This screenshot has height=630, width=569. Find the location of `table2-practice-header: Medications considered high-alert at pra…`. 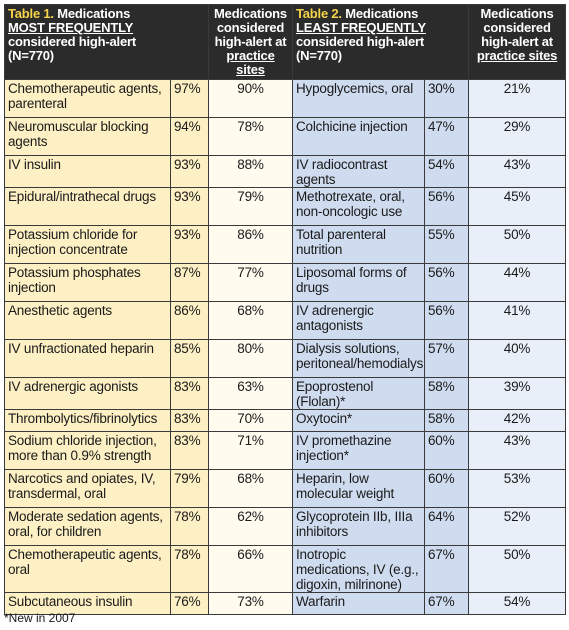

table2-practice-header: Medications considered high-alert at pra… is located at coordinates (517, 42).